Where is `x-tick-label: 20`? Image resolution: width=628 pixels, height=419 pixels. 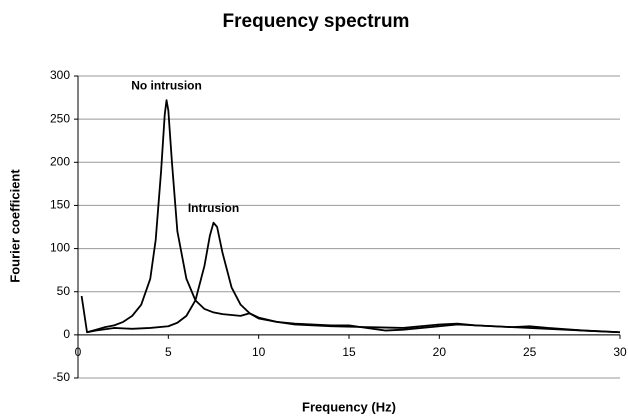
x-tick-label: 20 is located at coordinates (440, 352).